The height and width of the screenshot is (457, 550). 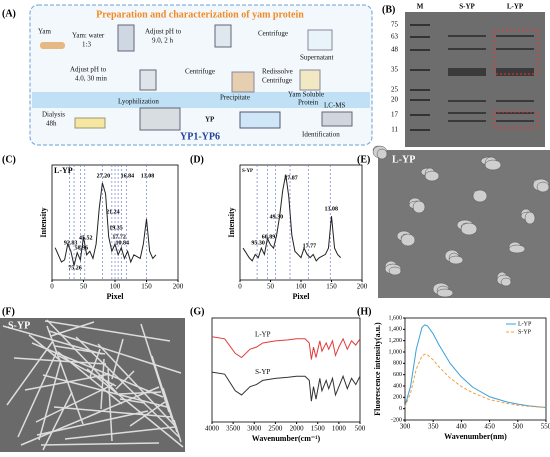 What do you see at coordinates (148, 176) in the screenshot?
I see `peak-label: 13.08` at bounding box center [148, 176].